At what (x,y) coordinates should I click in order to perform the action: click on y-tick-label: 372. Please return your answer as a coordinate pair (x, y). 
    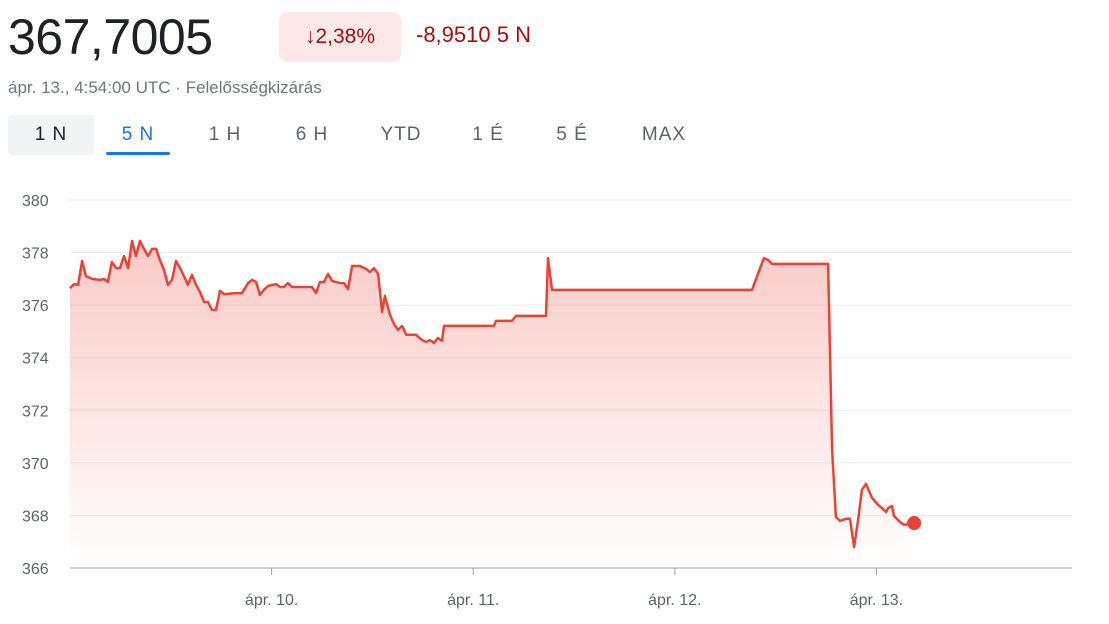
    Looking at the image, I should click on (35, 411).